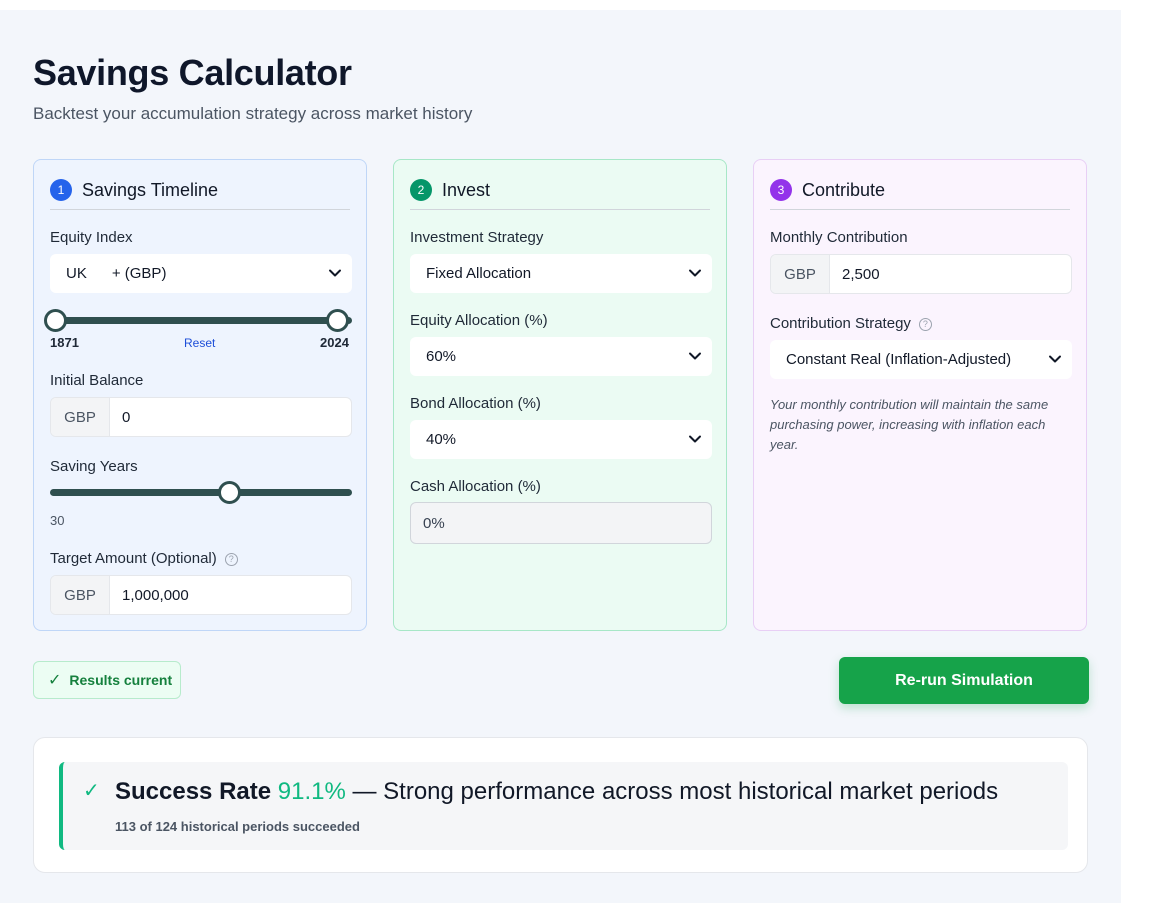 This screenshot has width=1161, height=903. What do you see at coordinates (475, 486) in the screenshot?
I see `cash-allocation-label: Cash Allocation (%)` at bounding box center [475, 486].